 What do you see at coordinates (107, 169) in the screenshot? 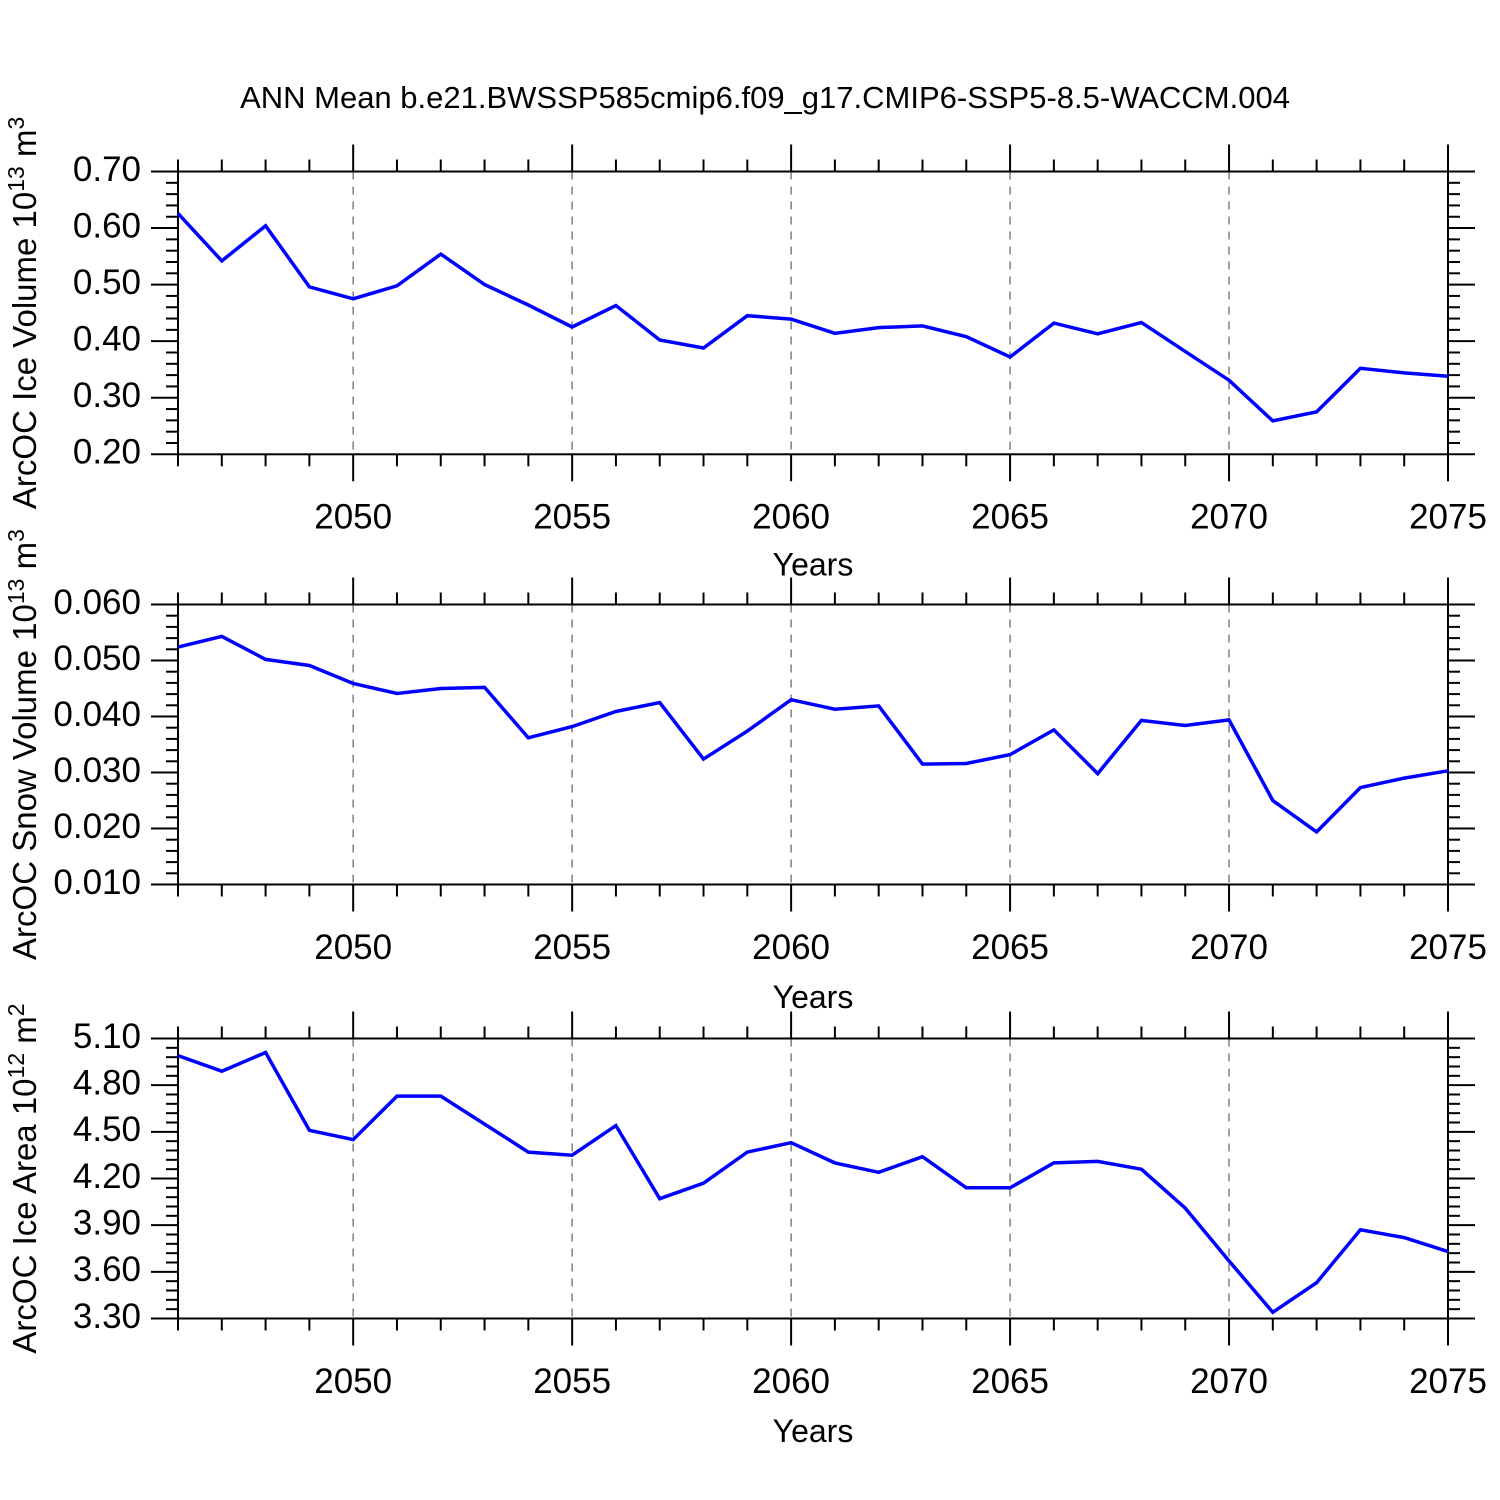
I see `y-tick-label: 0.70` at bounding box center [107, 169].